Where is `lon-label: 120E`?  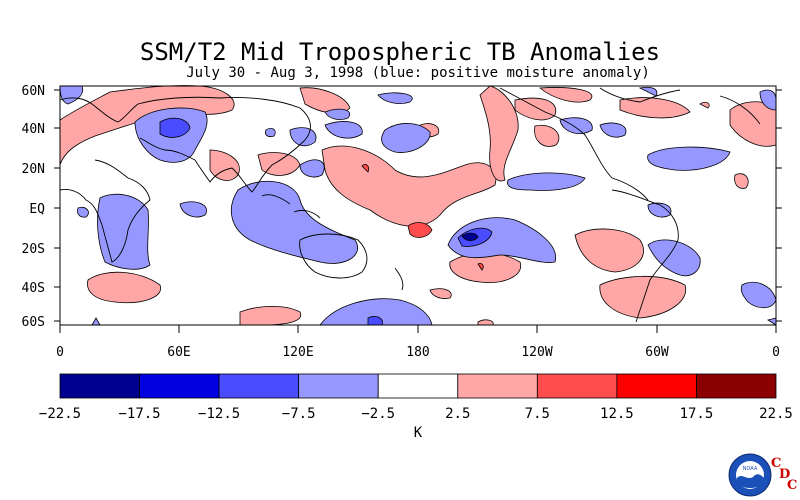 lon-label: 120E is located at coordinates (297, 352).